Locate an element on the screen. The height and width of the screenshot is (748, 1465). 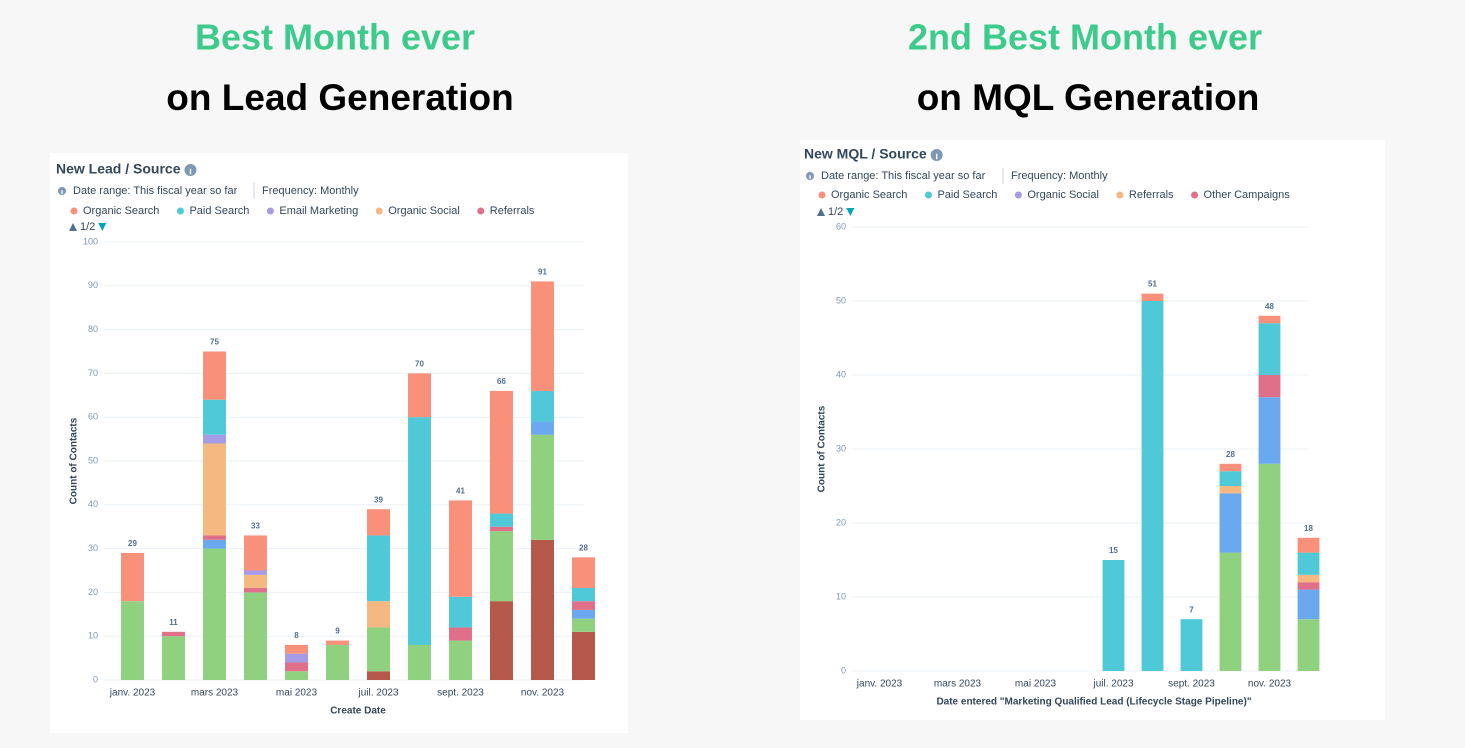
card-title: New MQL / Source is located at coordinates (865, 154).